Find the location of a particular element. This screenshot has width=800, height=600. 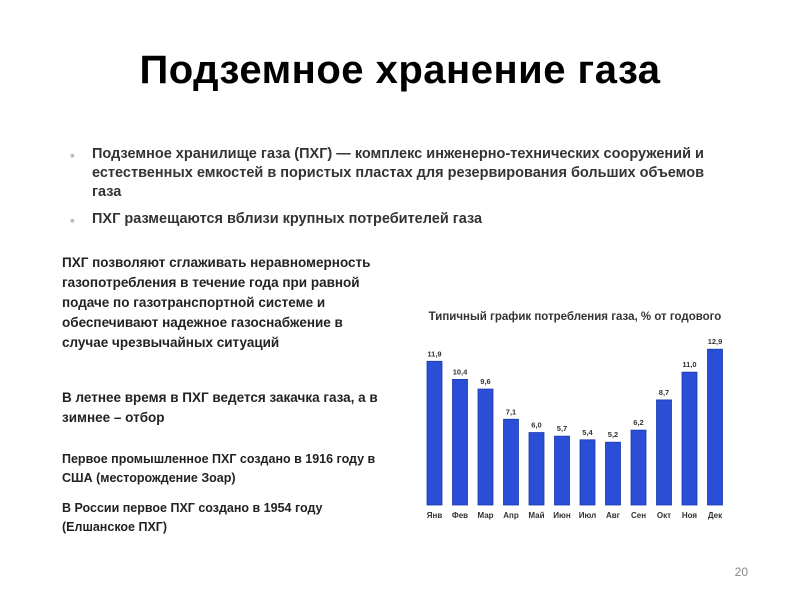

x-tick-label: Ноя is located at coordinates (690, 515).